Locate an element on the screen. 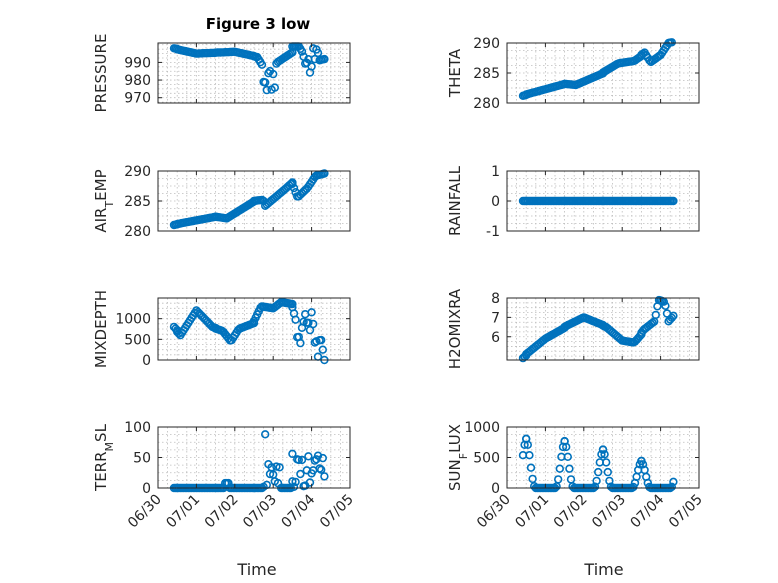  y-tick-label: 280 is located at coordinates (137, 232).